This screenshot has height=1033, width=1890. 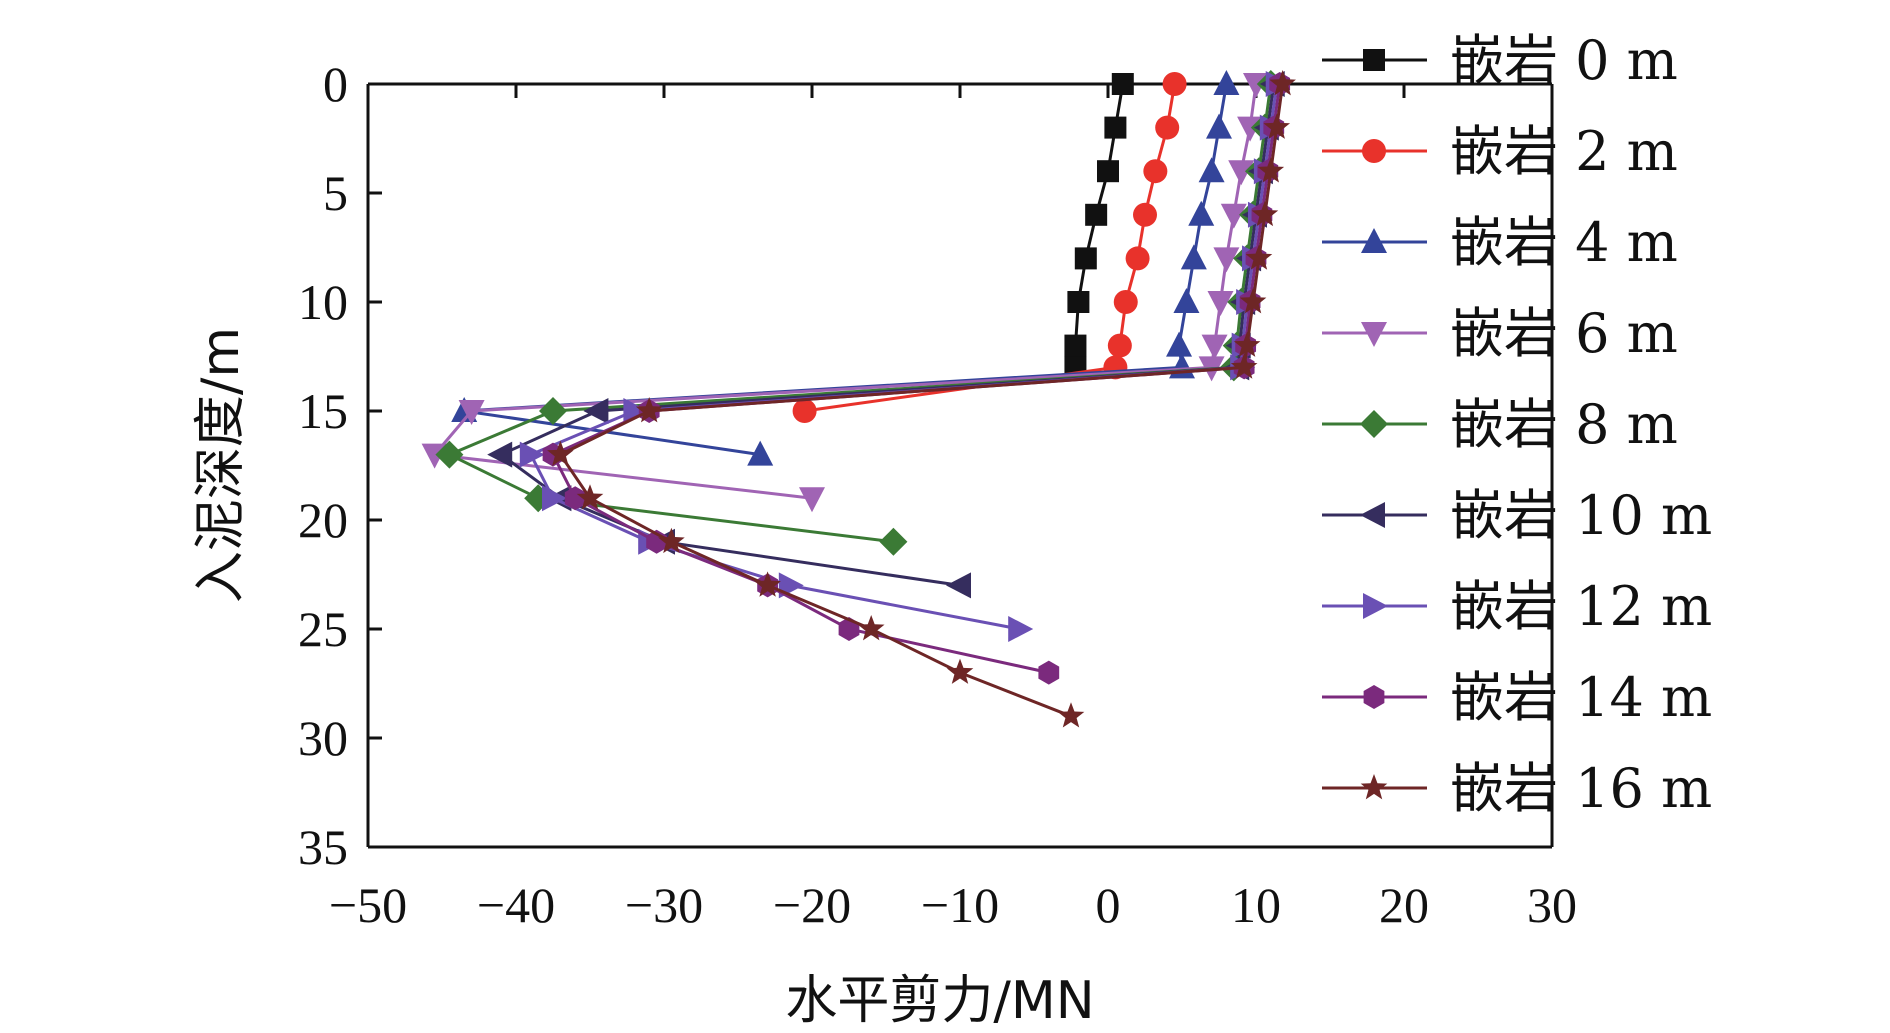 I want to click on legend-label: 嵌岩 12 m, so click(x=1581, y=606).